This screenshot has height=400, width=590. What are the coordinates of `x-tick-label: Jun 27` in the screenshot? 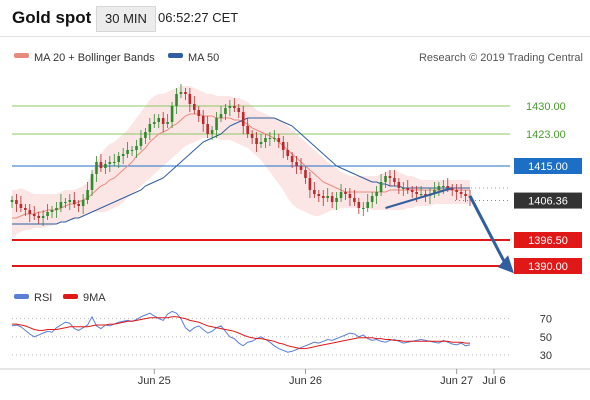 It's located at (456, 381).